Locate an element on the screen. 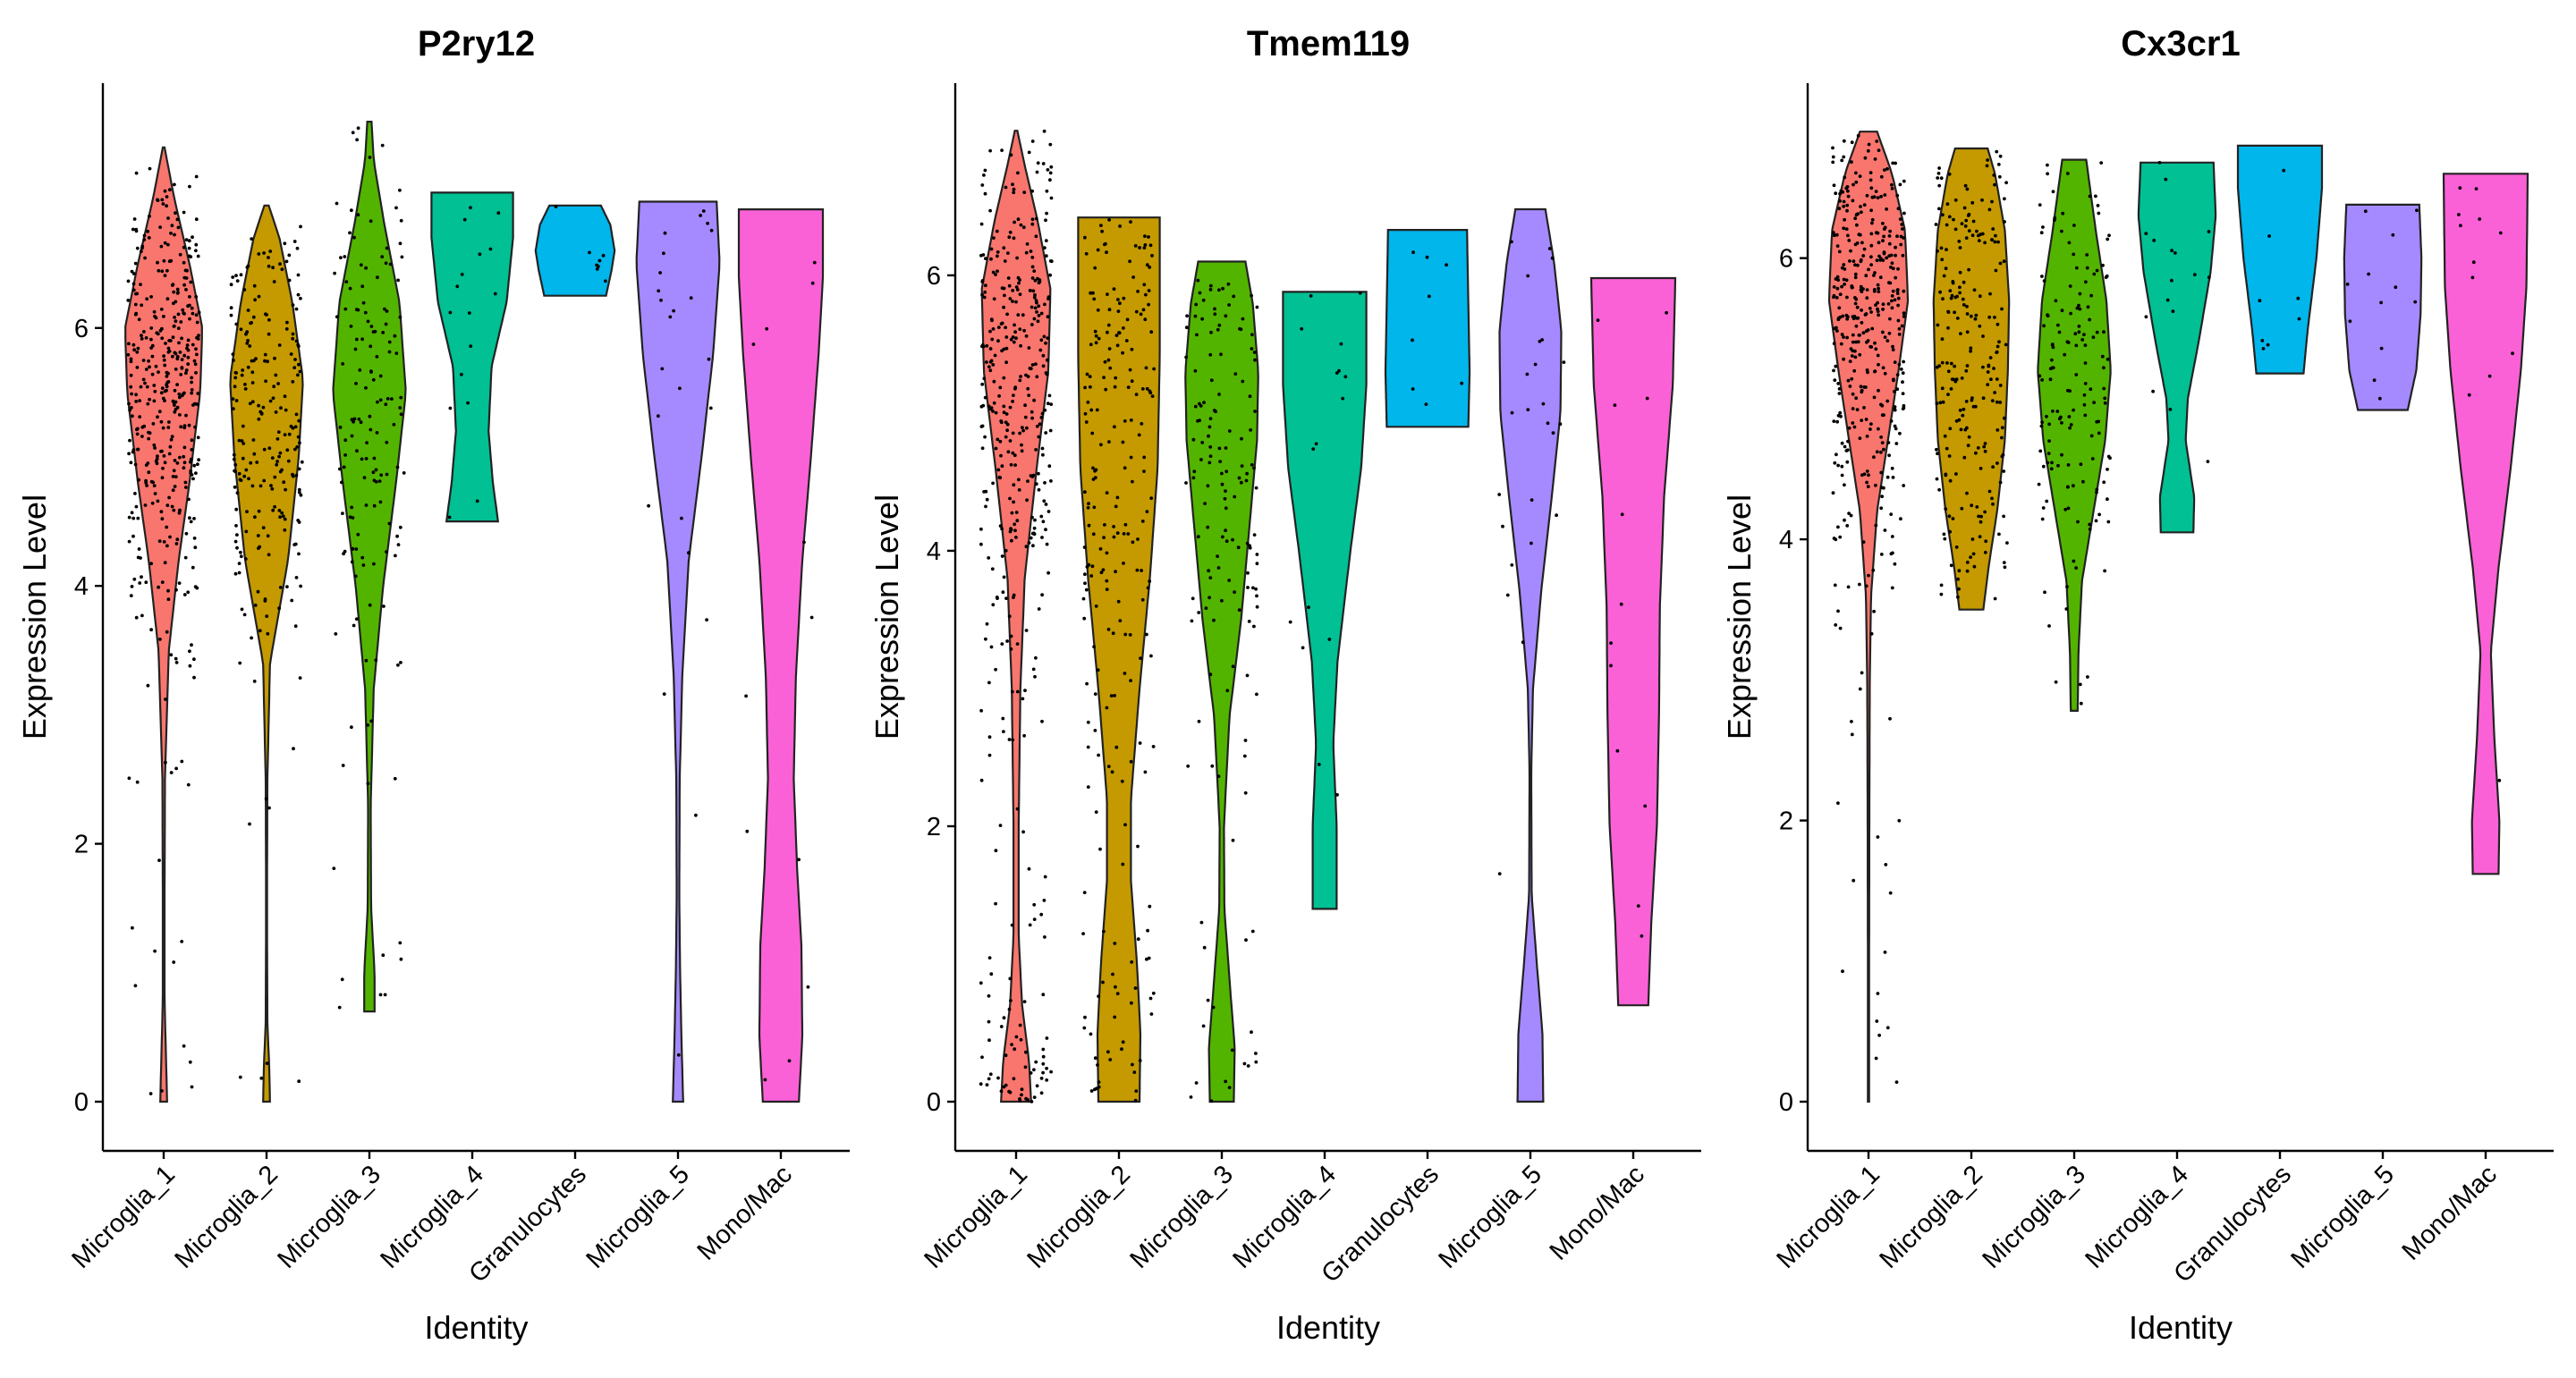 Image resolution: width=2576 pixels, height=1378 pixels. x-axis-title-tmem119: Identity is located at coordinates (1328, 1327).